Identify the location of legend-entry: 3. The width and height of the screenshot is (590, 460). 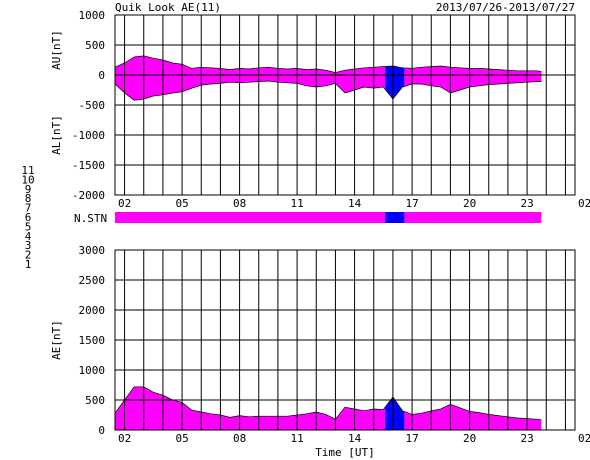
(28, 245).